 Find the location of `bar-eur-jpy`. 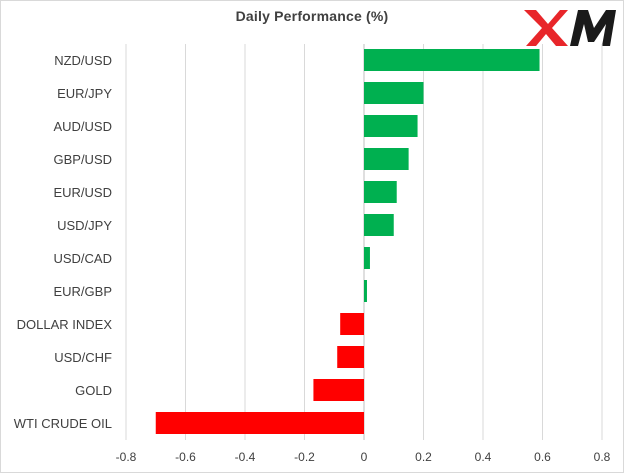

bar-eur-jpy is located at coordinates (394, 93).